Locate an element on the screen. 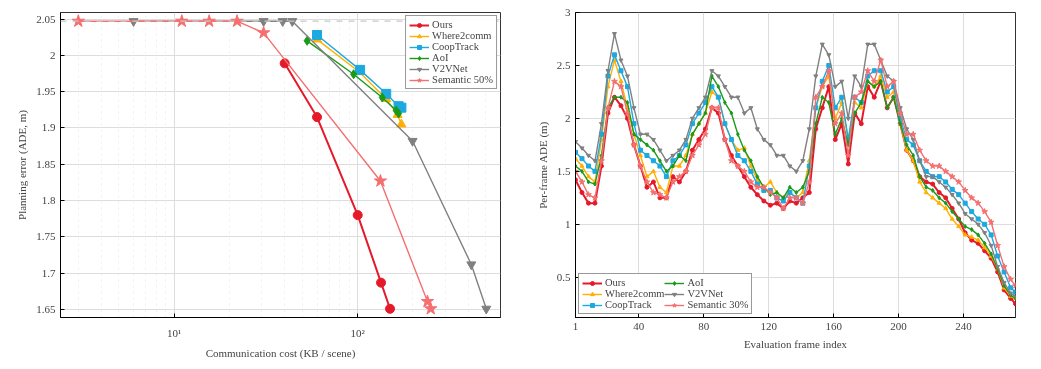 This screenshot has height=369, width=1041. y-tick-label: 1.9 is located at coordinates (48, 127).